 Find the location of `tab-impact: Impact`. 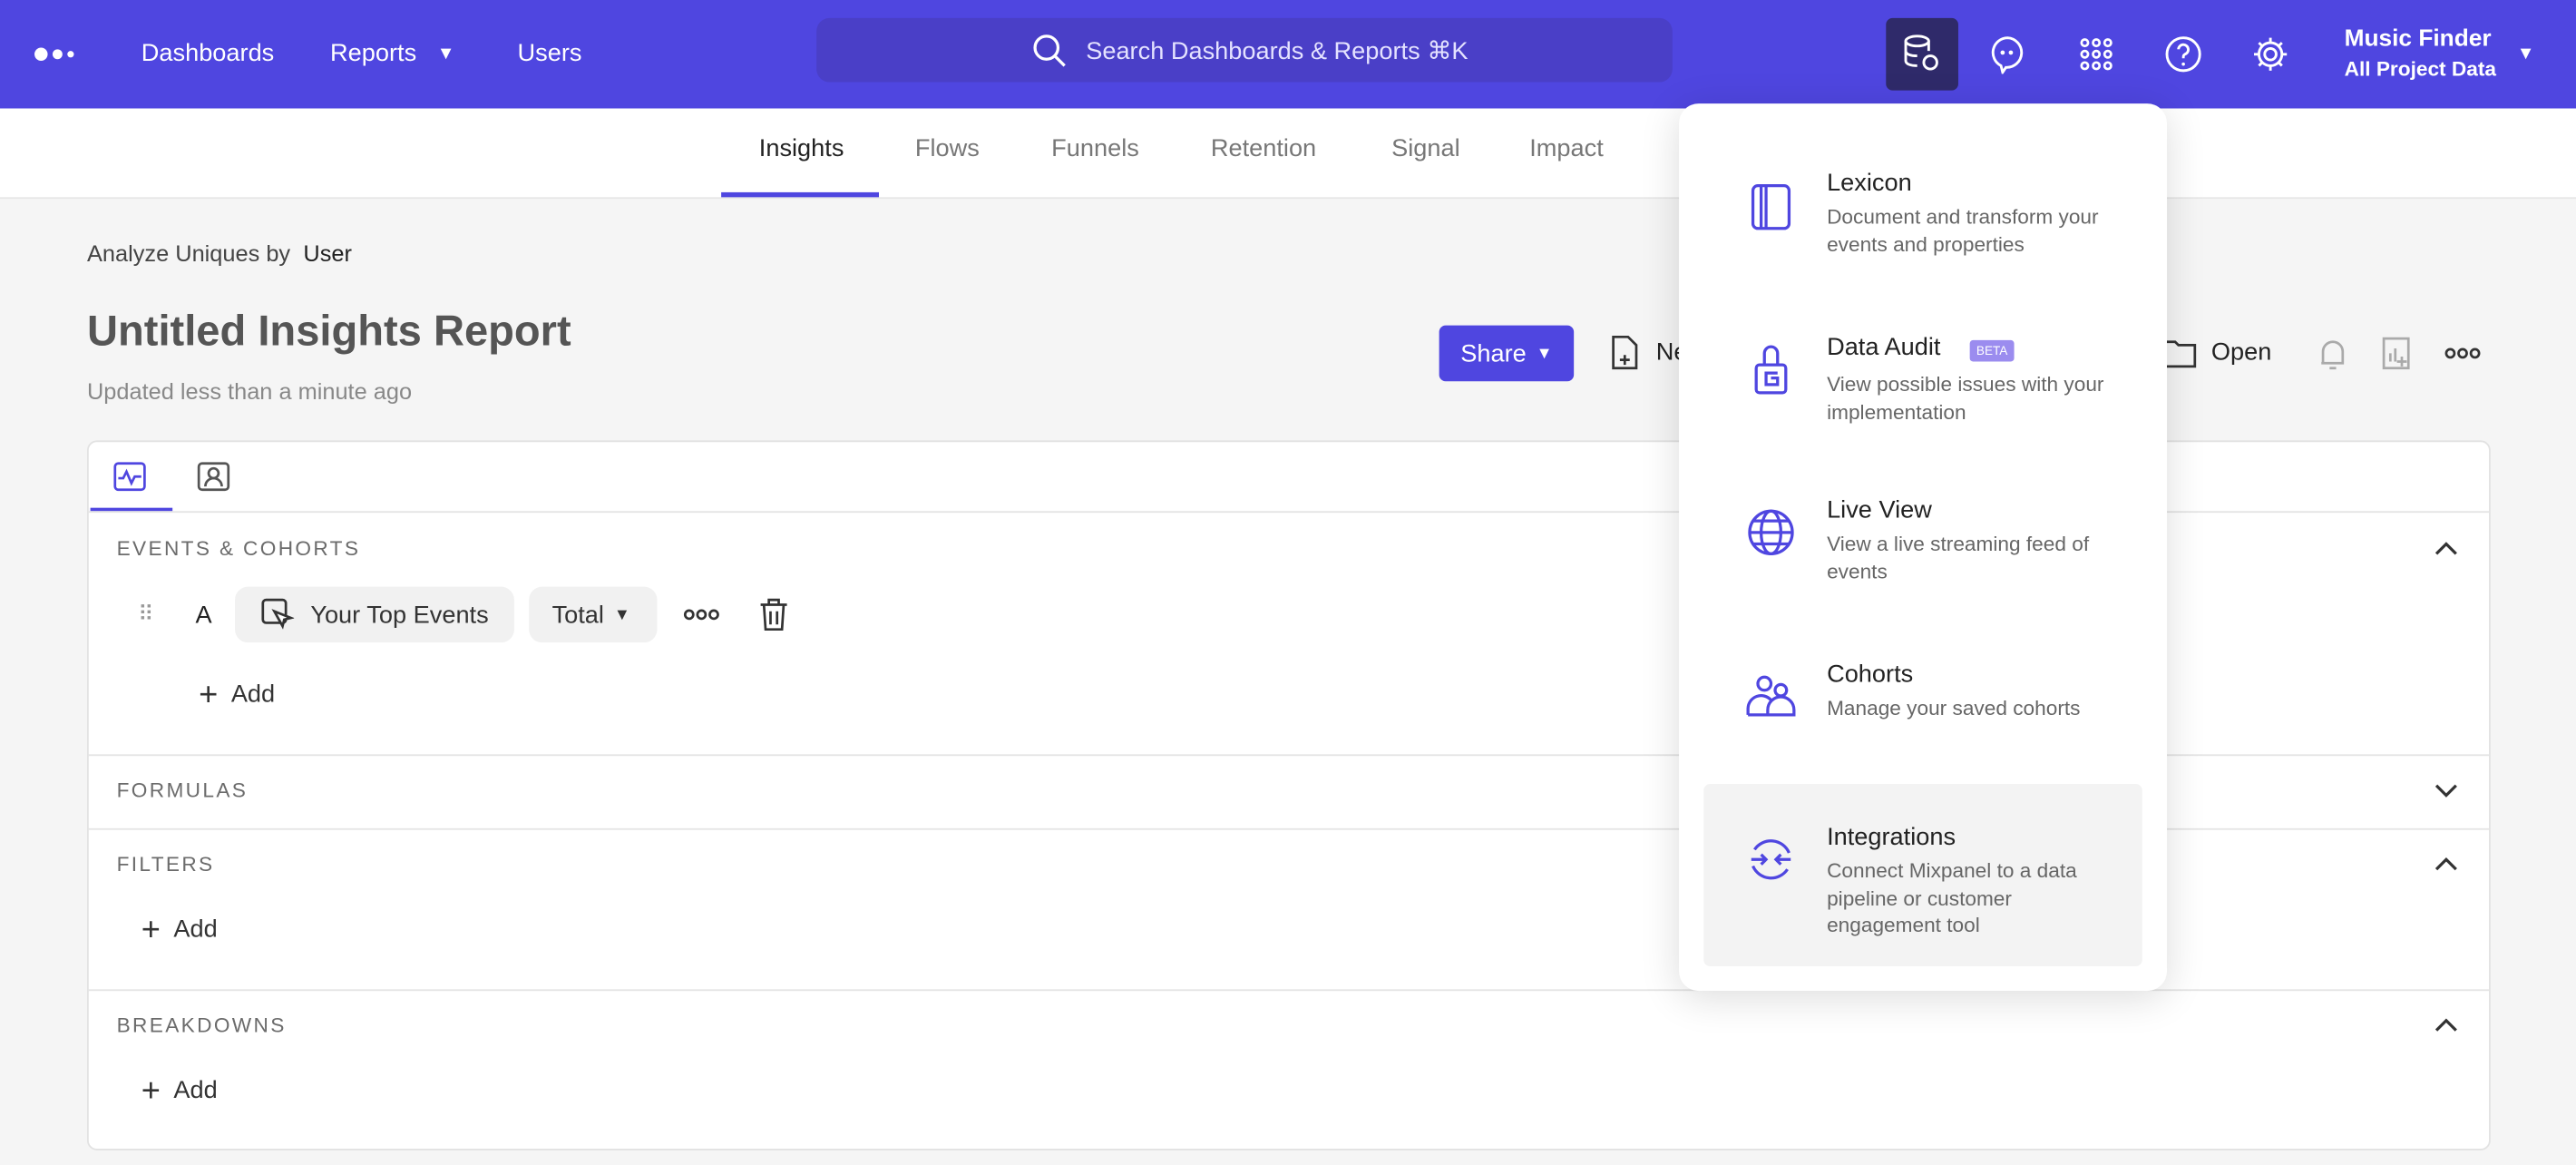

tab-impact: Impact is located at coordinates (1566, 148).